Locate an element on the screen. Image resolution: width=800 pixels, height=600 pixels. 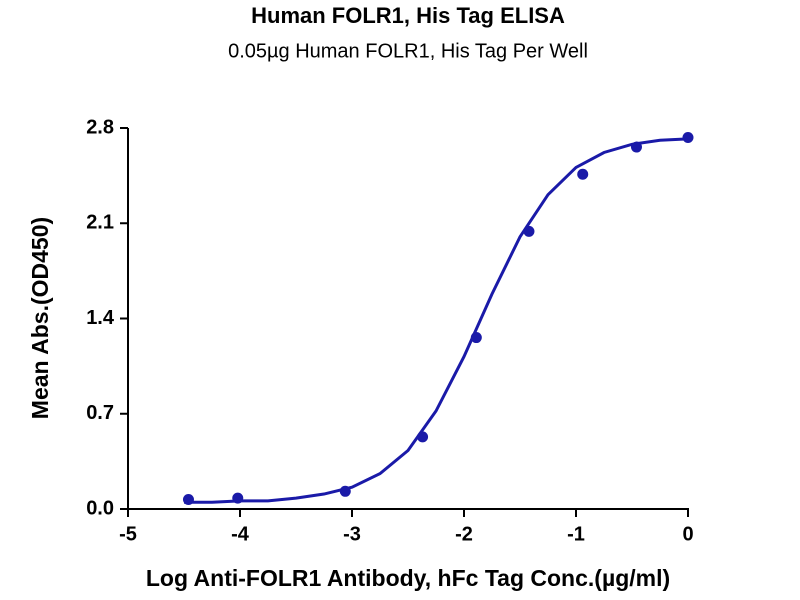
x-tick-label: -2 is located at coordinates (464, 534).